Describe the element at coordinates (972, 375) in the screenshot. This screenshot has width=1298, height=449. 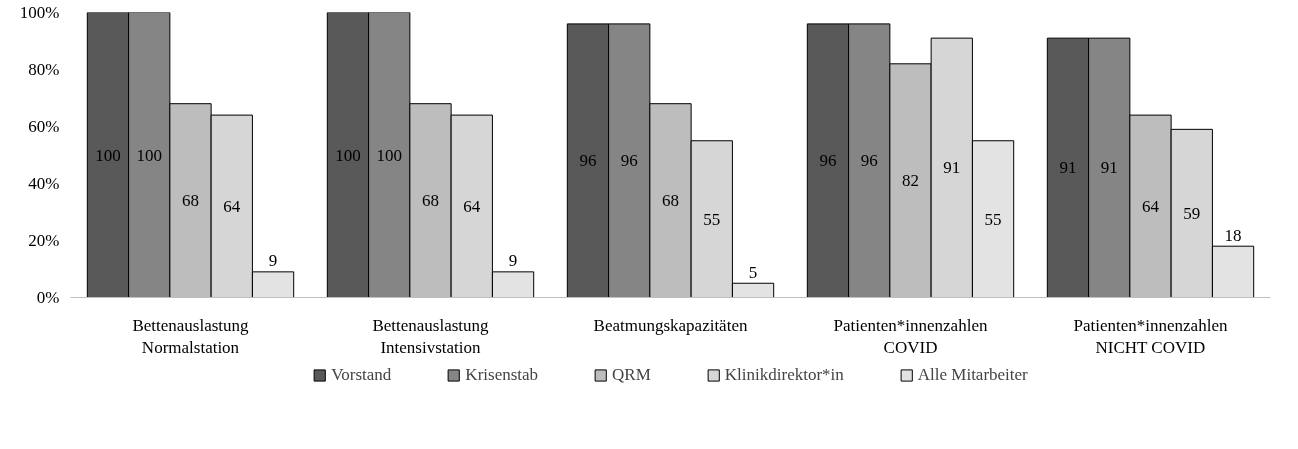
I see `legend-label: Alle Mitarbeiter` at that location.